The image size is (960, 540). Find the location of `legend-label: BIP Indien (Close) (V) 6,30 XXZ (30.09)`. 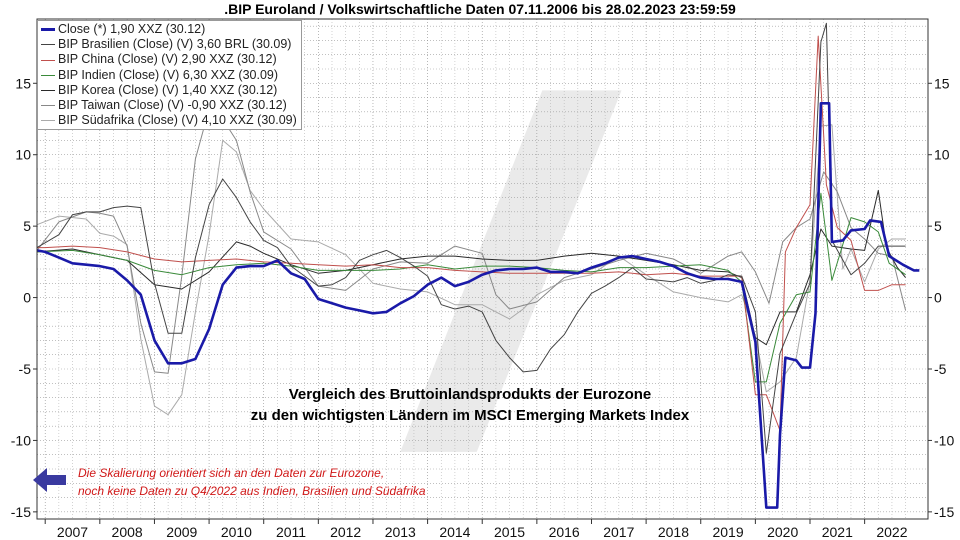

legend-label: BIP Indien (Close) (V) 6,30 XXZ (30.09) is located at coordinates (168, 74).